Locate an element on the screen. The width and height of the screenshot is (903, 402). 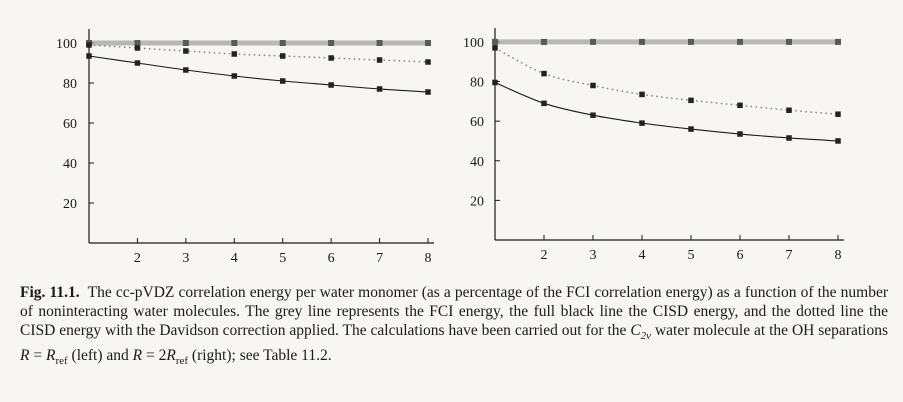
chart-right-x-tick-label: 8 is located at coordinates (838, 255).